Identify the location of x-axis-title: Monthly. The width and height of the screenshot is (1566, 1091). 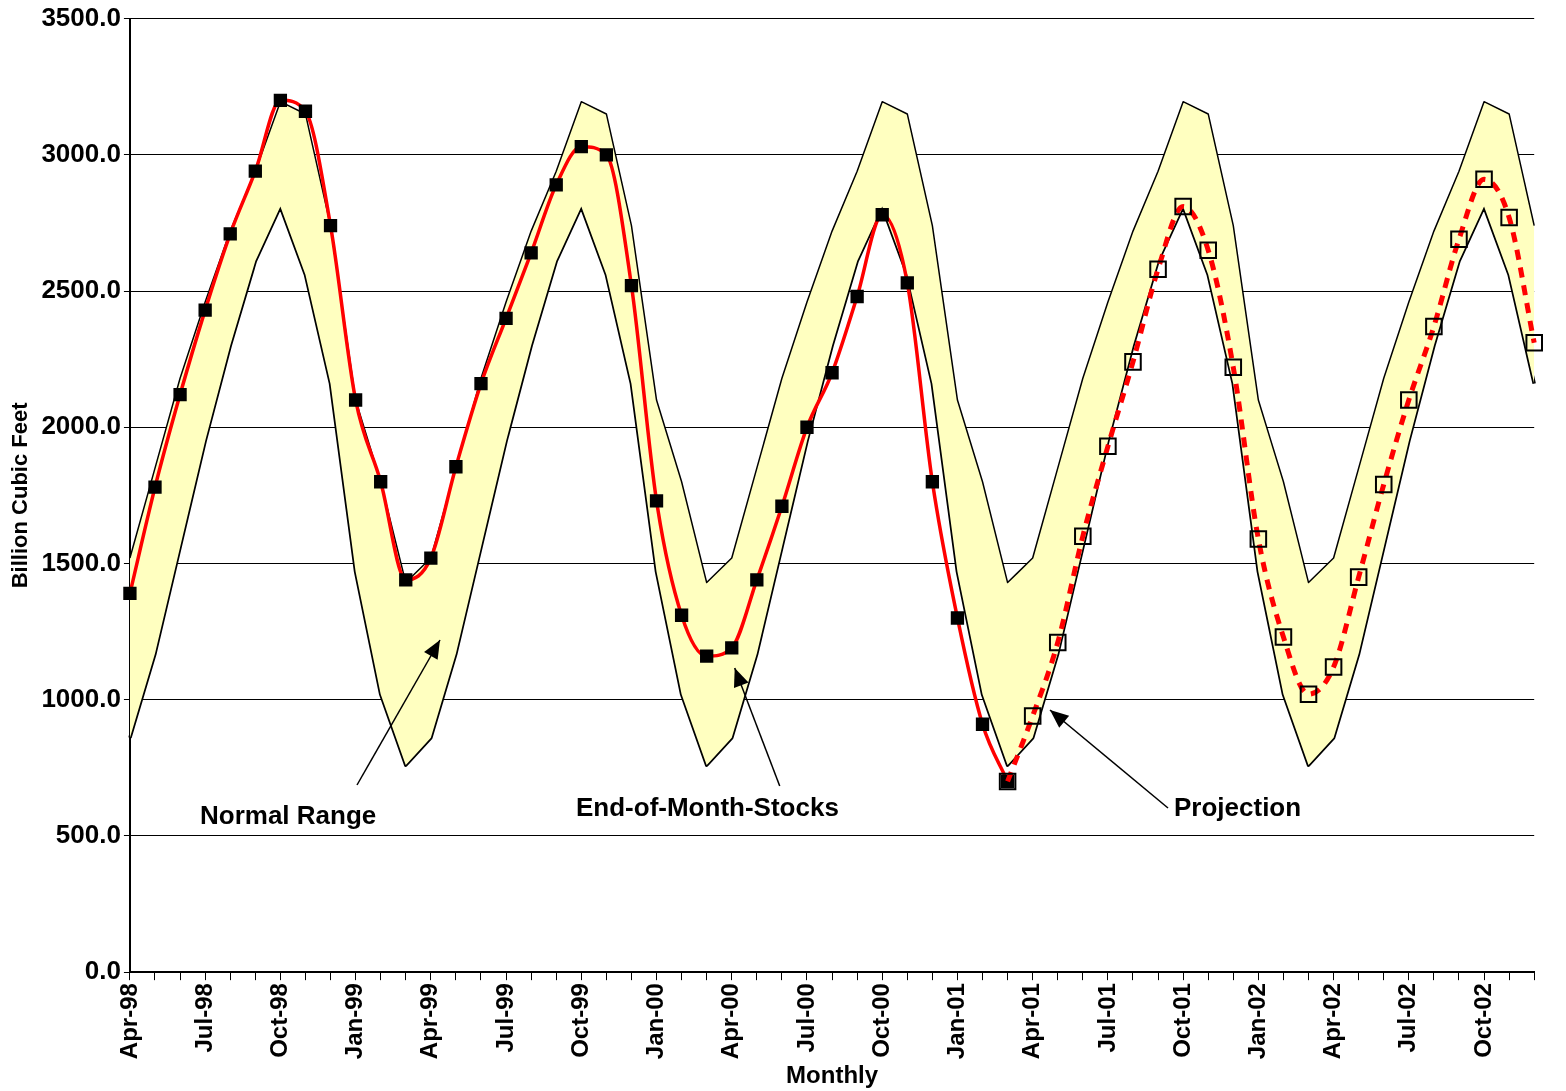
(832, 1075).